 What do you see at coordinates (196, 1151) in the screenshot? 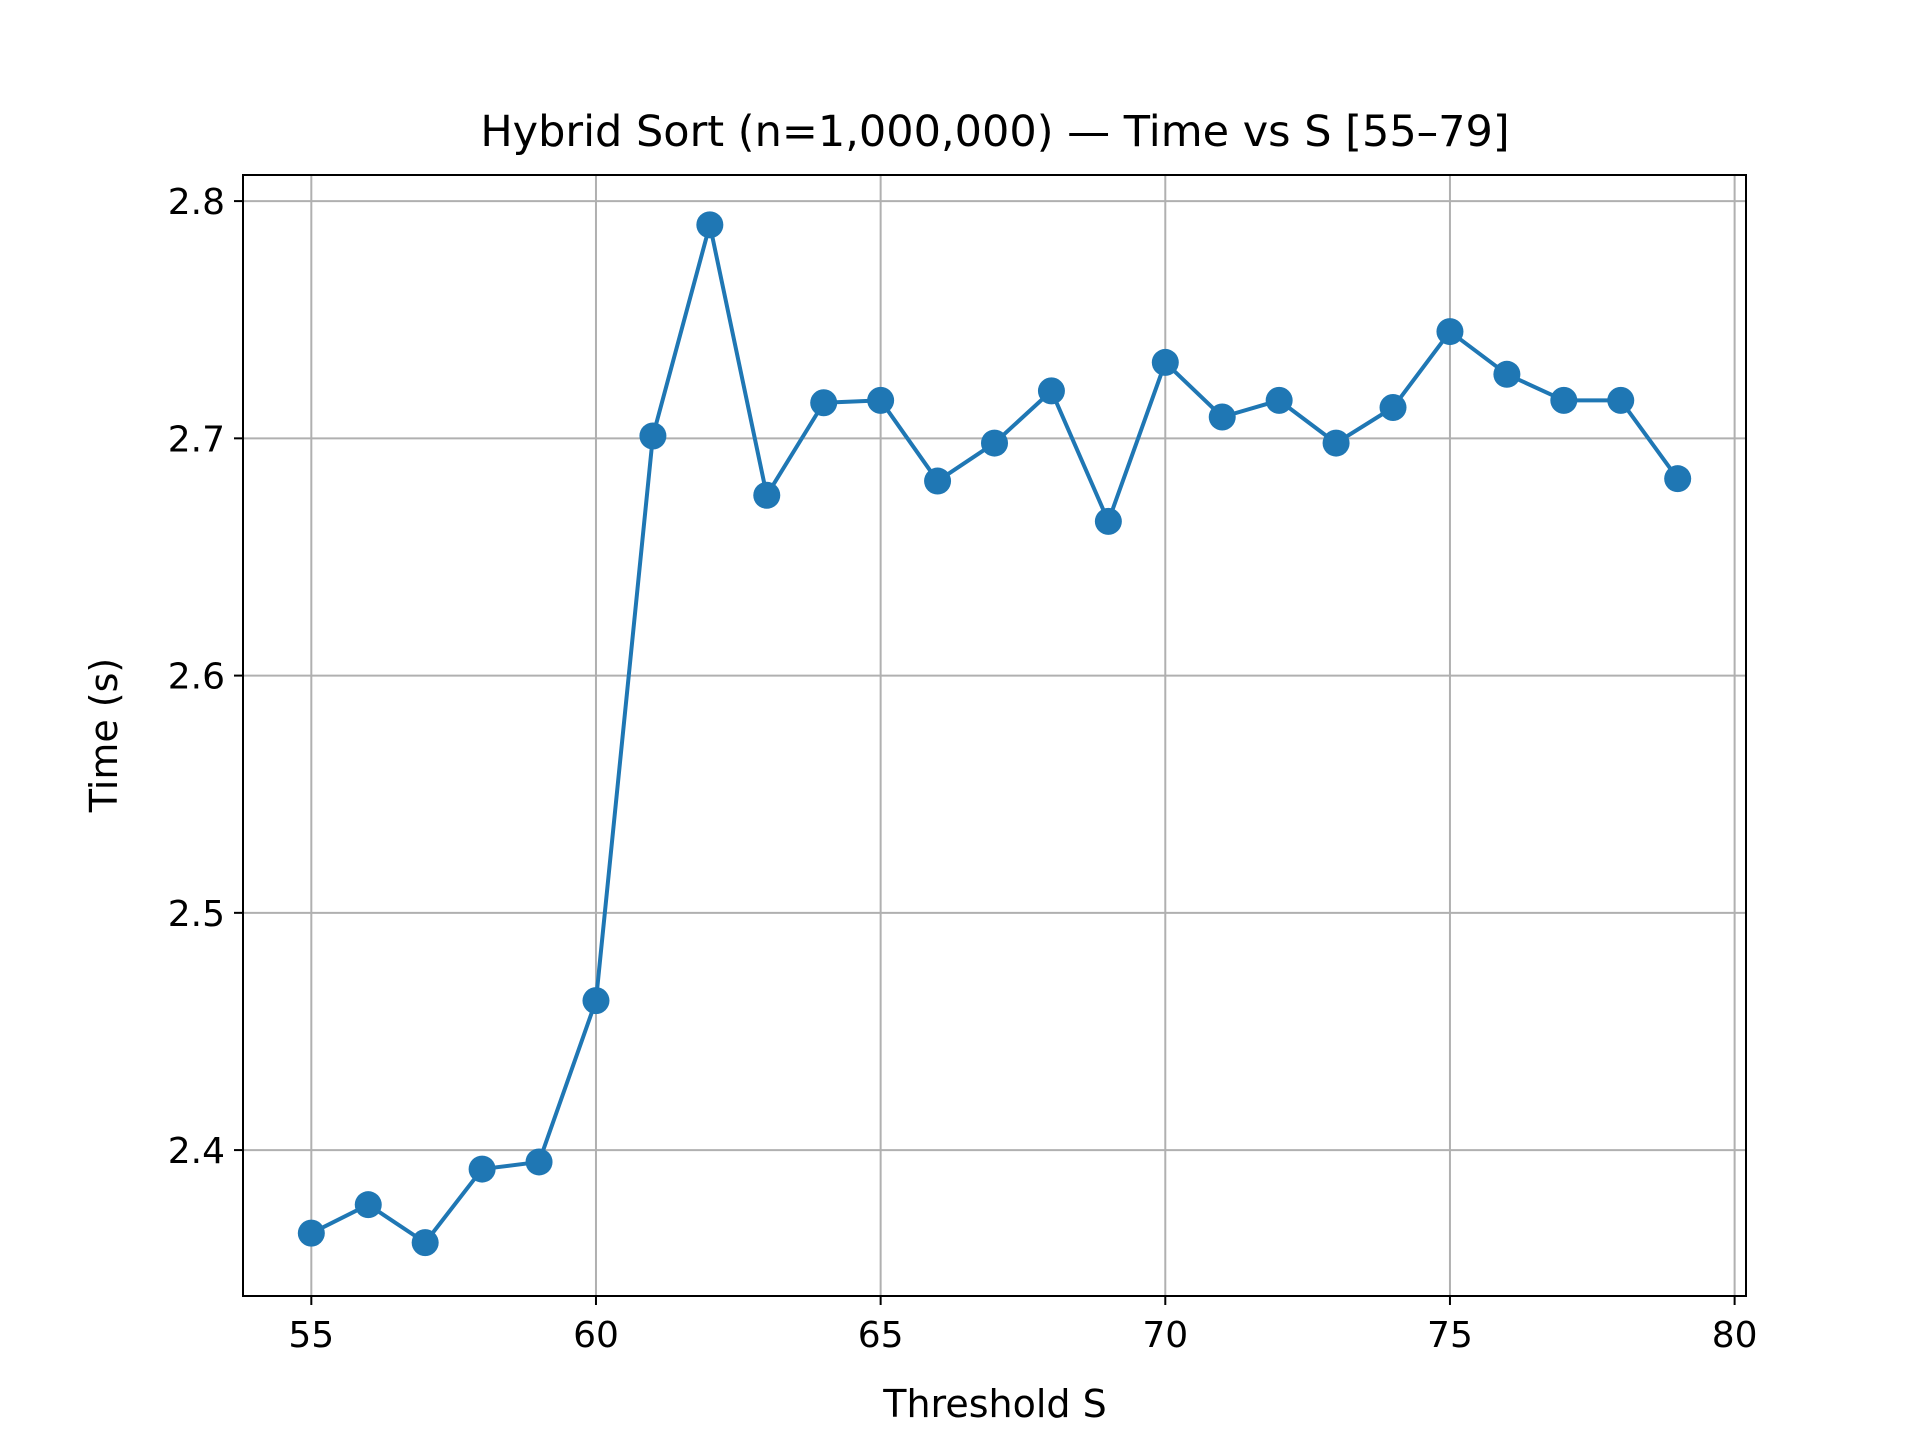
I see `y-tick-label: 2.4` at bounding box center [196, 1151].